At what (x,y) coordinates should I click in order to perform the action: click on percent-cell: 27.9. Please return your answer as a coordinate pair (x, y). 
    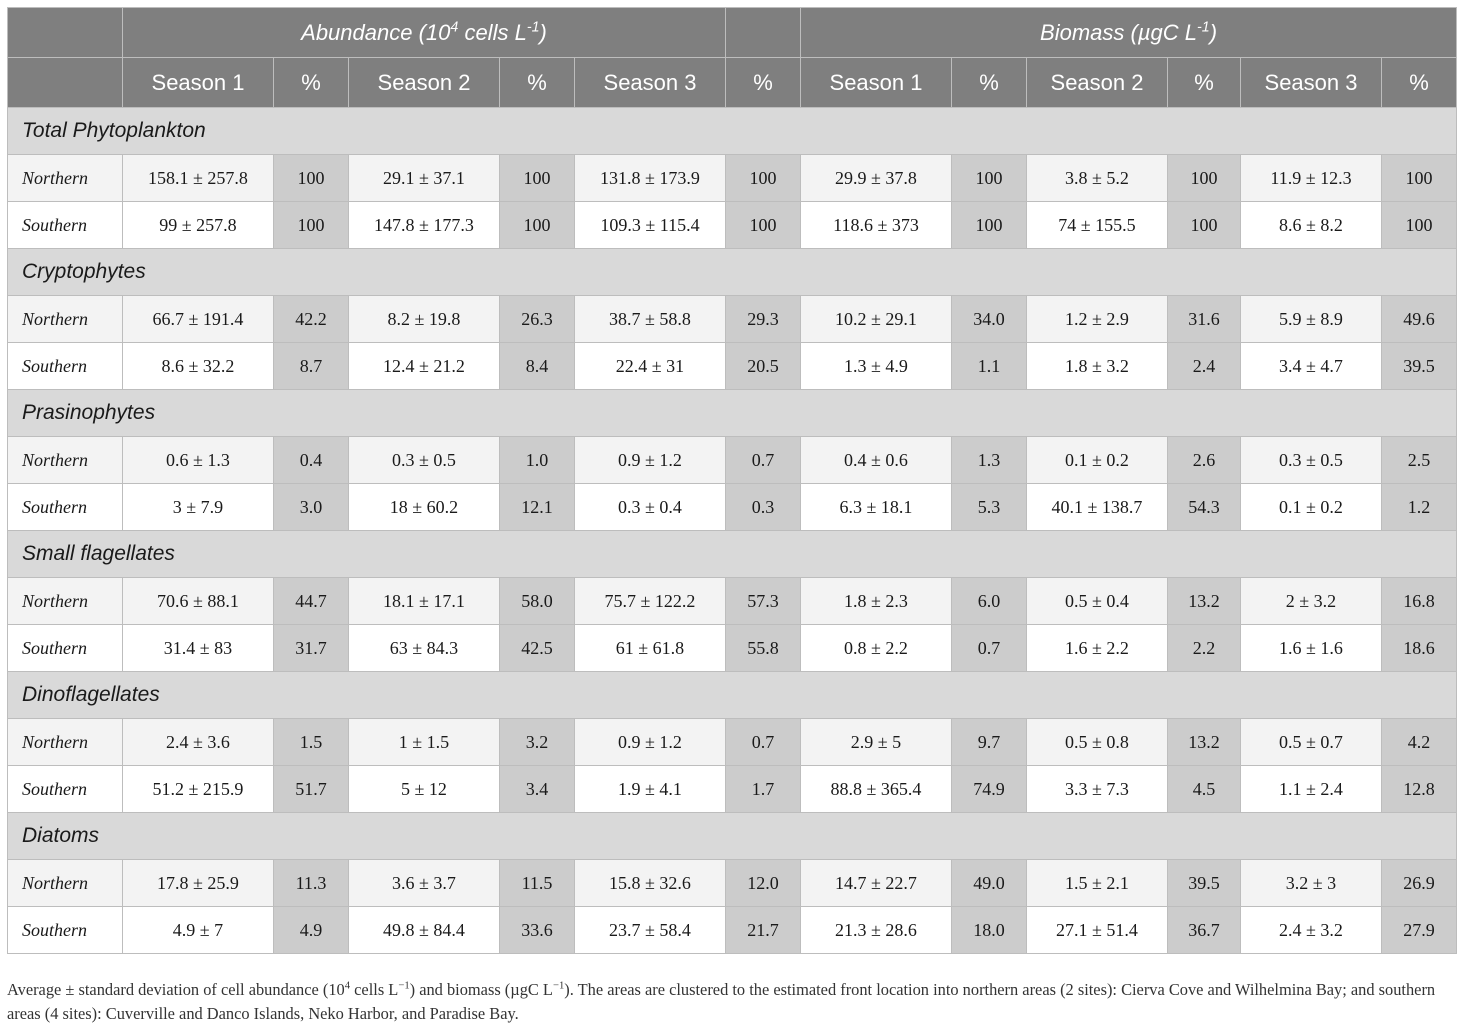
    Looking at the image, I should click on (1419, 930).